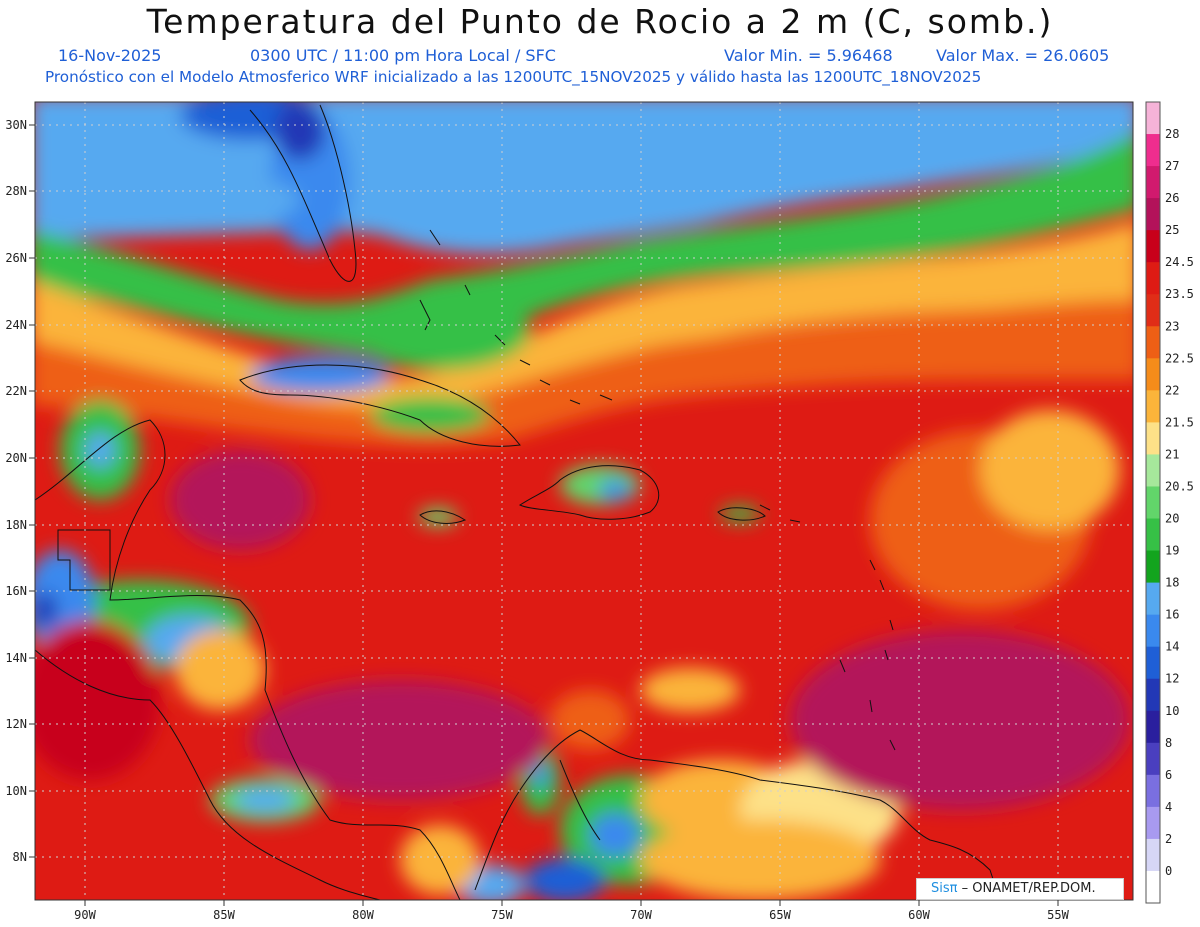 The width and height of the screenshot is (1200, 927). Describe the element at coordinates (1172, 679) in the screenshot. I see `legend-label: 12` at that location.